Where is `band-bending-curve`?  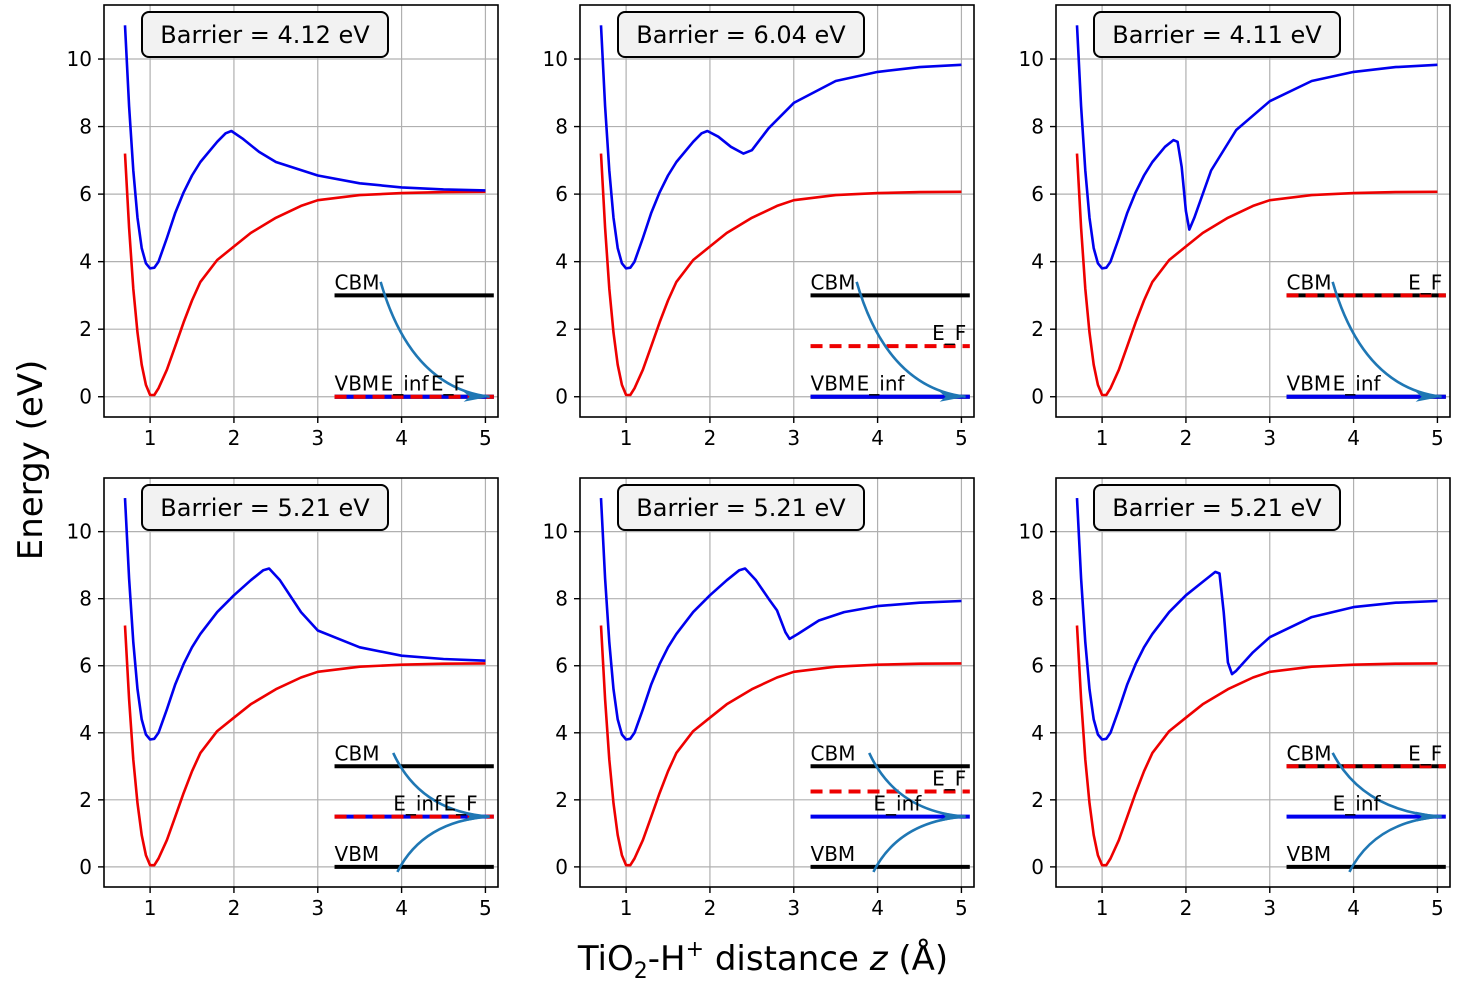
band-bending-curve is located at coordinates (1386, 340).